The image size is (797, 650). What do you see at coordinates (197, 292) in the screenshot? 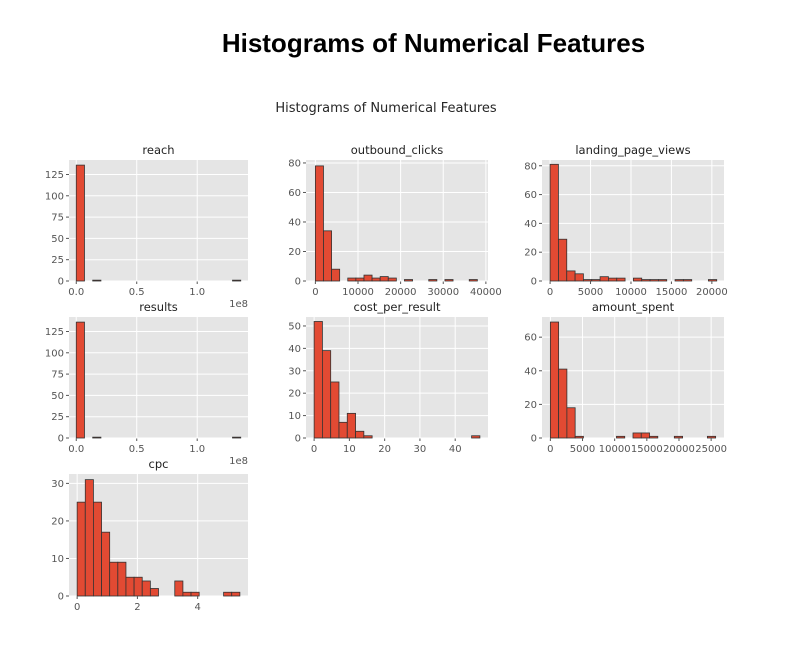
I see `x-tick-label: 1.0` at bounding box center [197, 292].